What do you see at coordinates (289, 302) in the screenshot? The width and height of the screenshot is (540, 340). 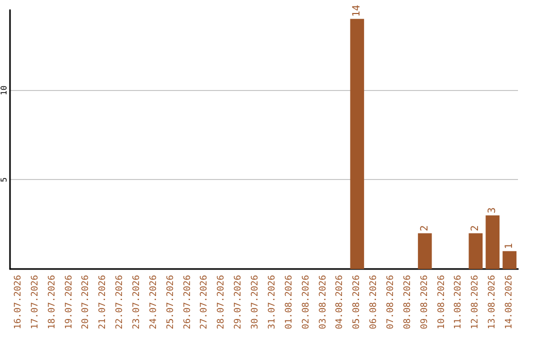 I see `x-tick-label: 01.08.2026` at bounding box center [289, 302].